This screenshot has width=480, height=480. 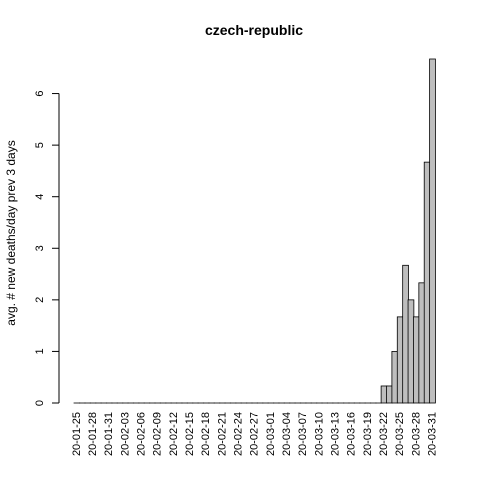 What do you see at coordinates (319, 434) in the screenshot?
I see `x-tick-label: 20-03-10` at bounding box center [319, 434].